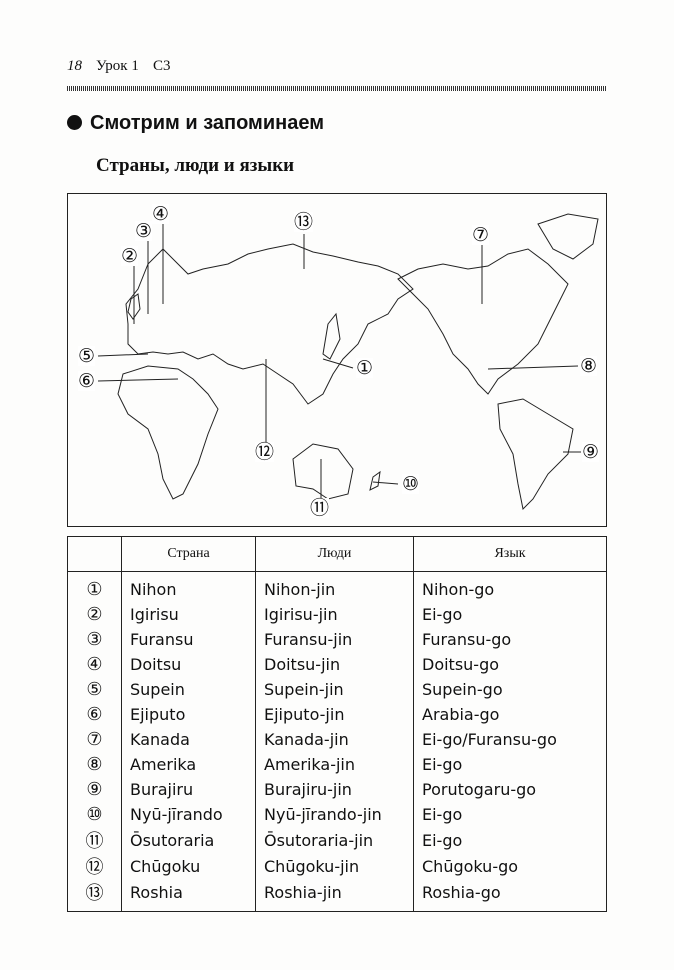  I want to click on row-number: ⑥, so click(94, 714).